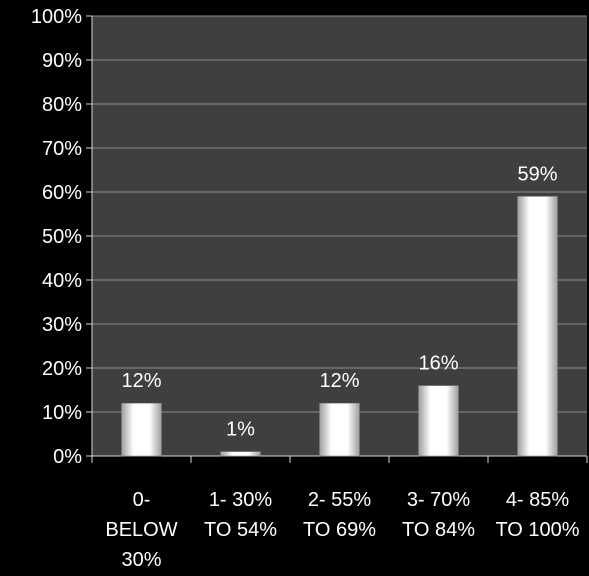 The width and height of the screenshot is (589, 576). What do you see at coordinates (141, 560) in the screenshot?
I see `x-category-label-line: 30%` at bounding box center [141, 560].